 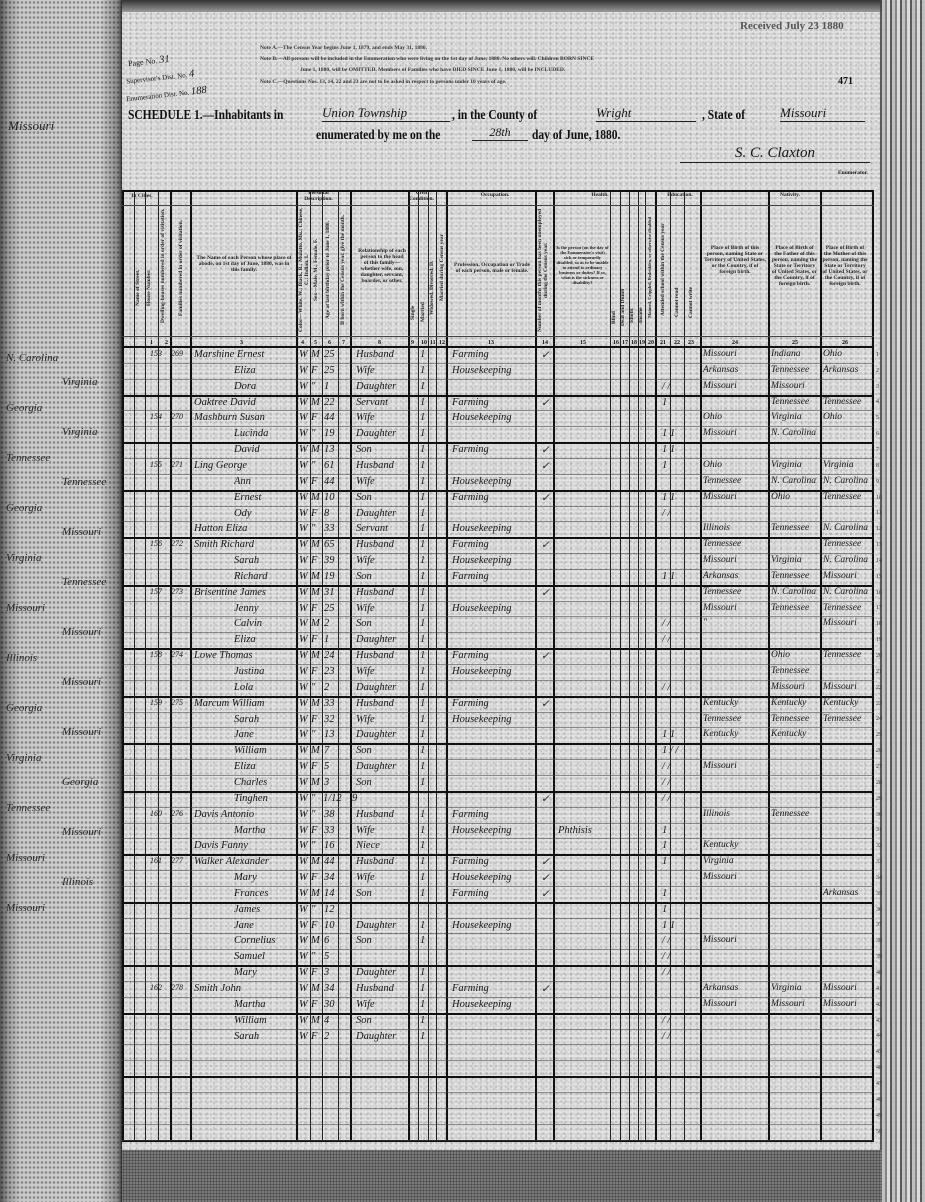 I want to click on line-number: 36, so click(x=879, y=910).